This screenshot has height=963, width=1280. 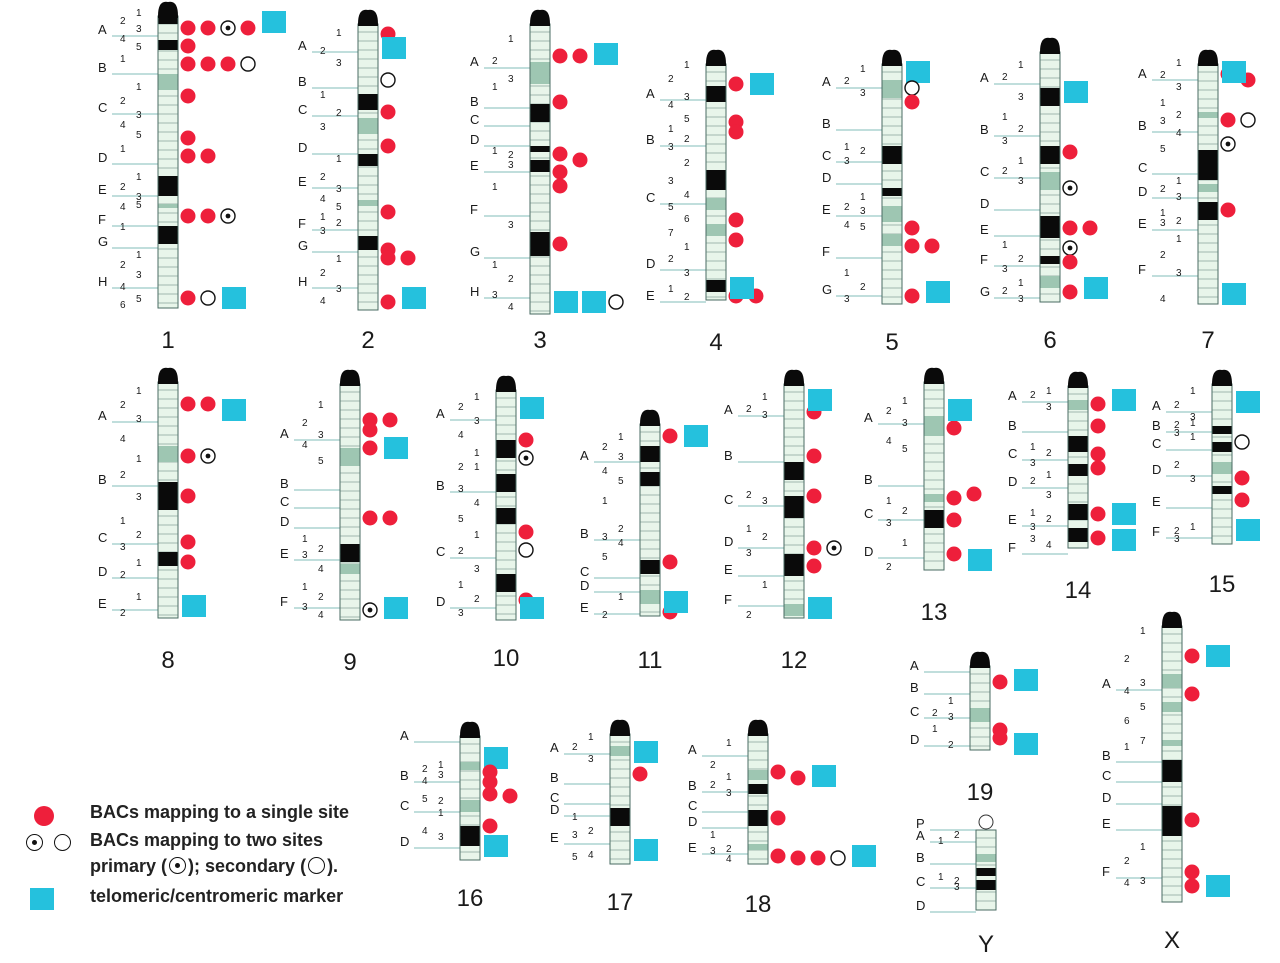 What do you see at coordinates (178, 865) in the screenshot?
I see `primary-ring-icon` at bounding box center [178, 865].